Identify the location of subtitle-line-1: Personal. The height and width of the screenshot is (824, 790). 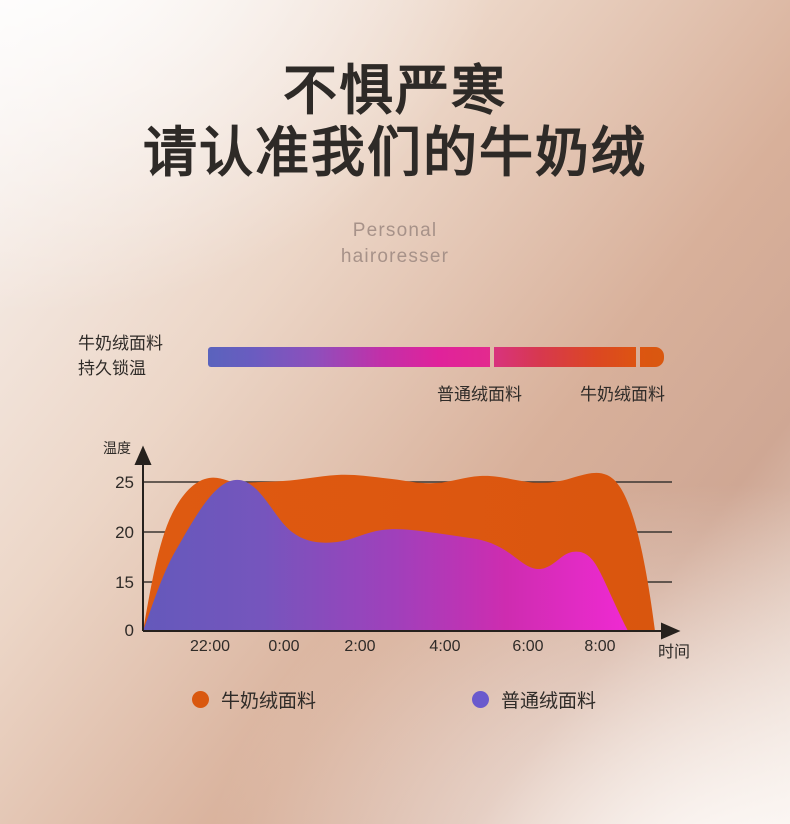
(395, 230).